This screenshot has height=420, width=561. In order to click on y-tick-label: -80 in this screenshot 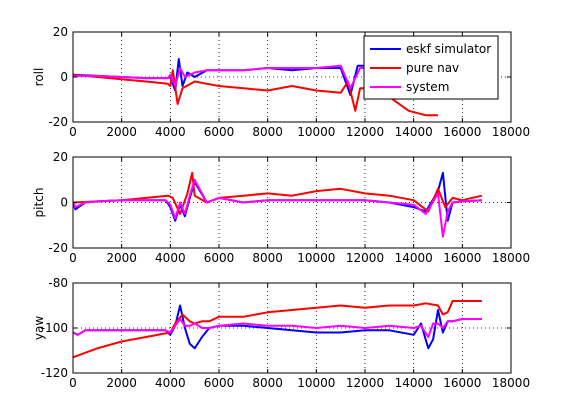, I will do `click(58, 283)`.